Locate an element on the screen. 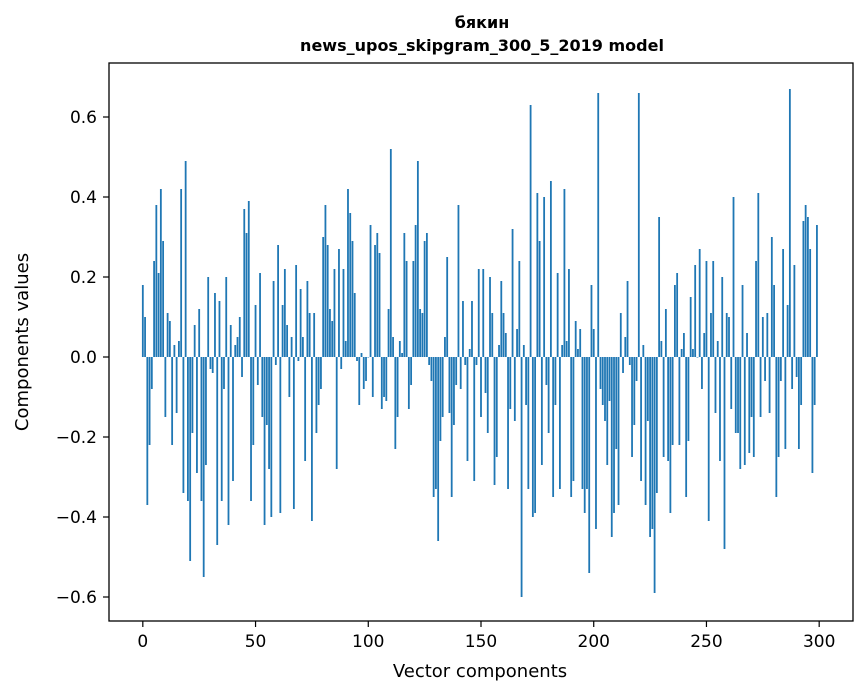  x-axis-label: Vector components is located at coordinates (480, 671).